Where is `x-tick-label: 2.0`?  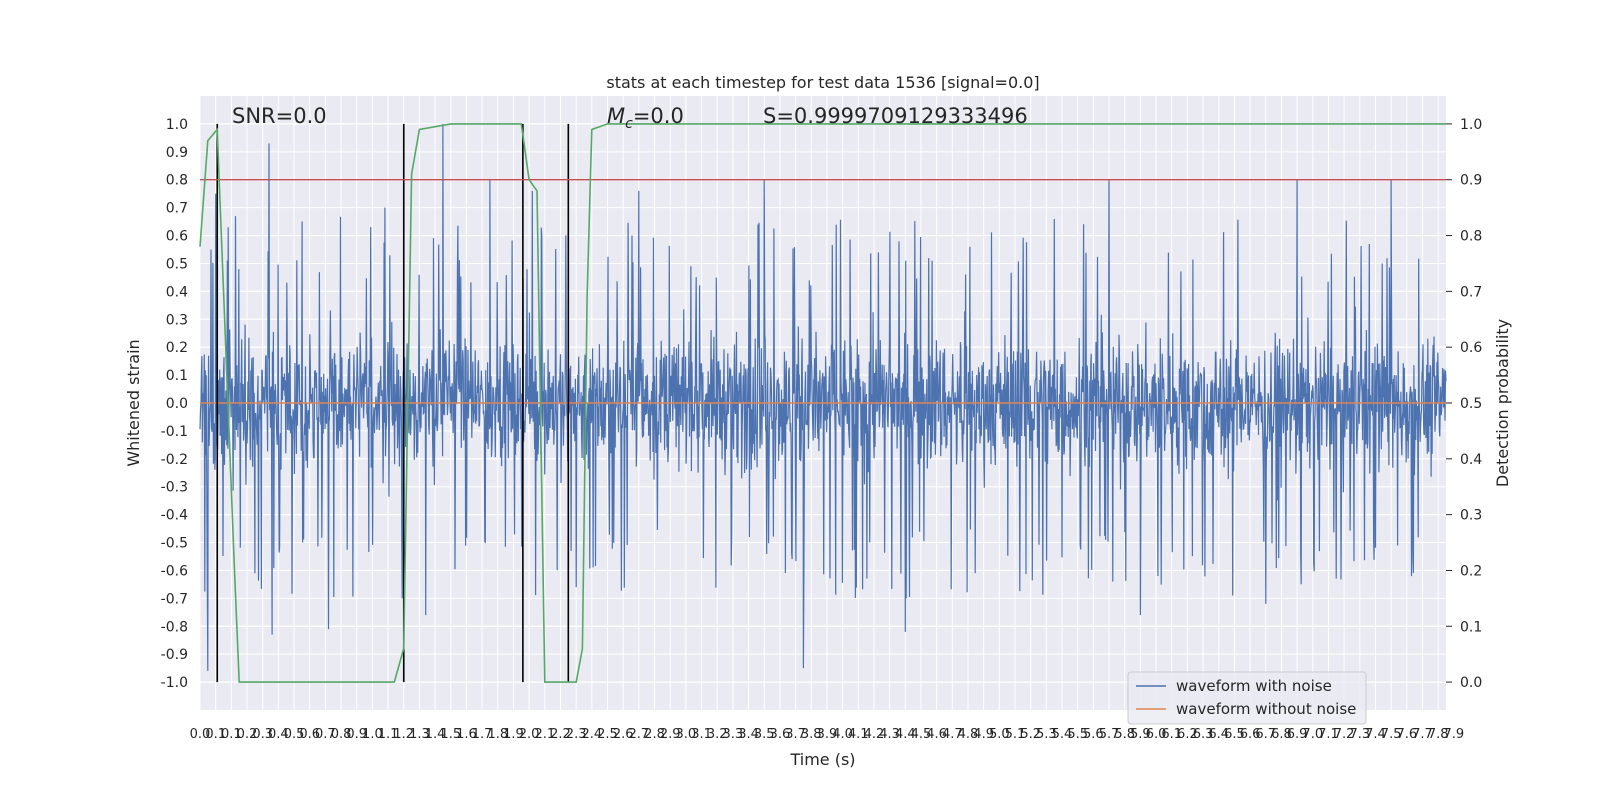
x-tick-label: 2.0 is located at coordinates (529, 734).